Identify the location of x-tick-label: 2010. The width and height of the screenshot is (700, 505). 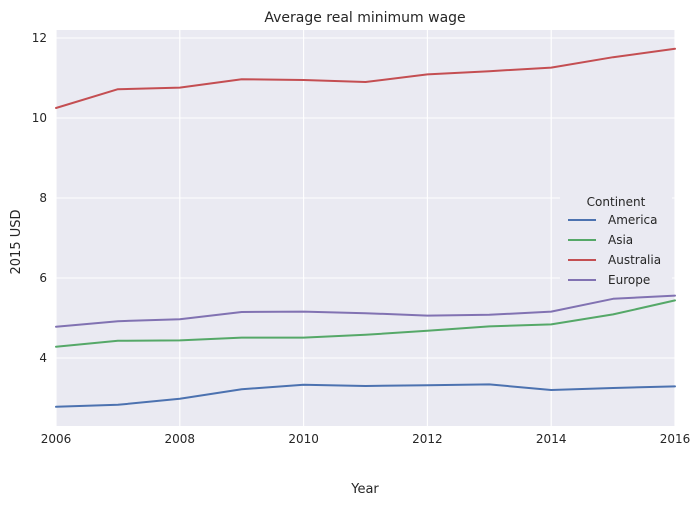
(303, 439).